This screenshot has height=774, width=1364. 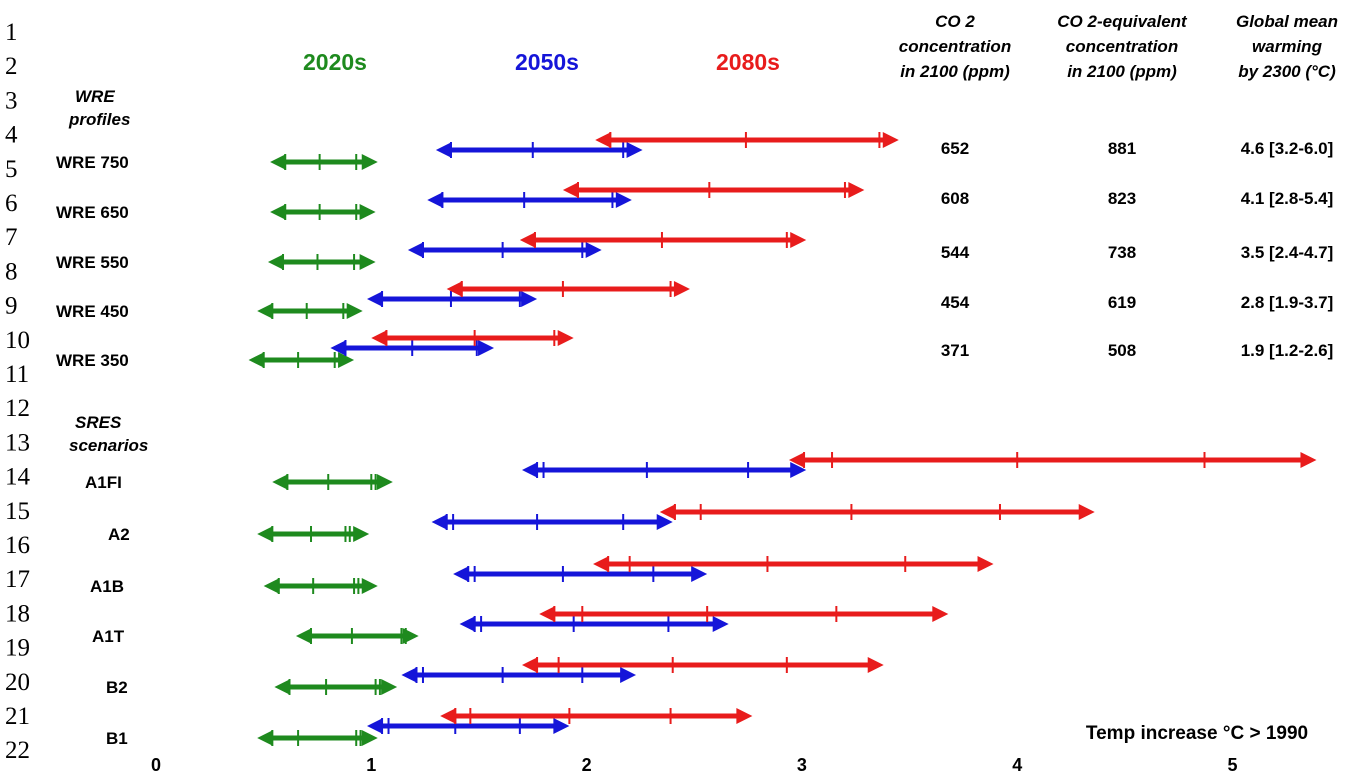 What do you see at coordinates (99, 119) in the screenshot?
I see `group-label: profiles` at bounding box center [99, 119].